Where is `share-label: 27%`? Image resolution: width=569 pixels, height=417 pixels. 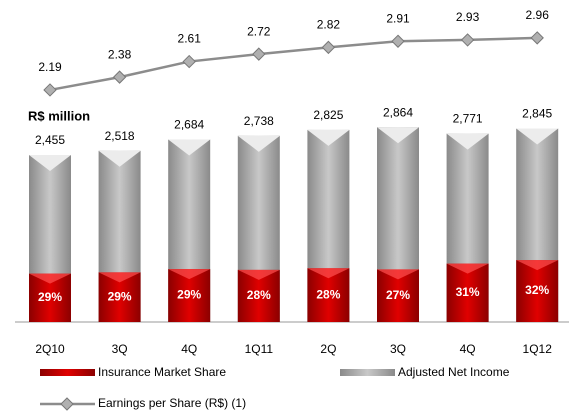 share-label: 27% is located at coordinates (398, 295).